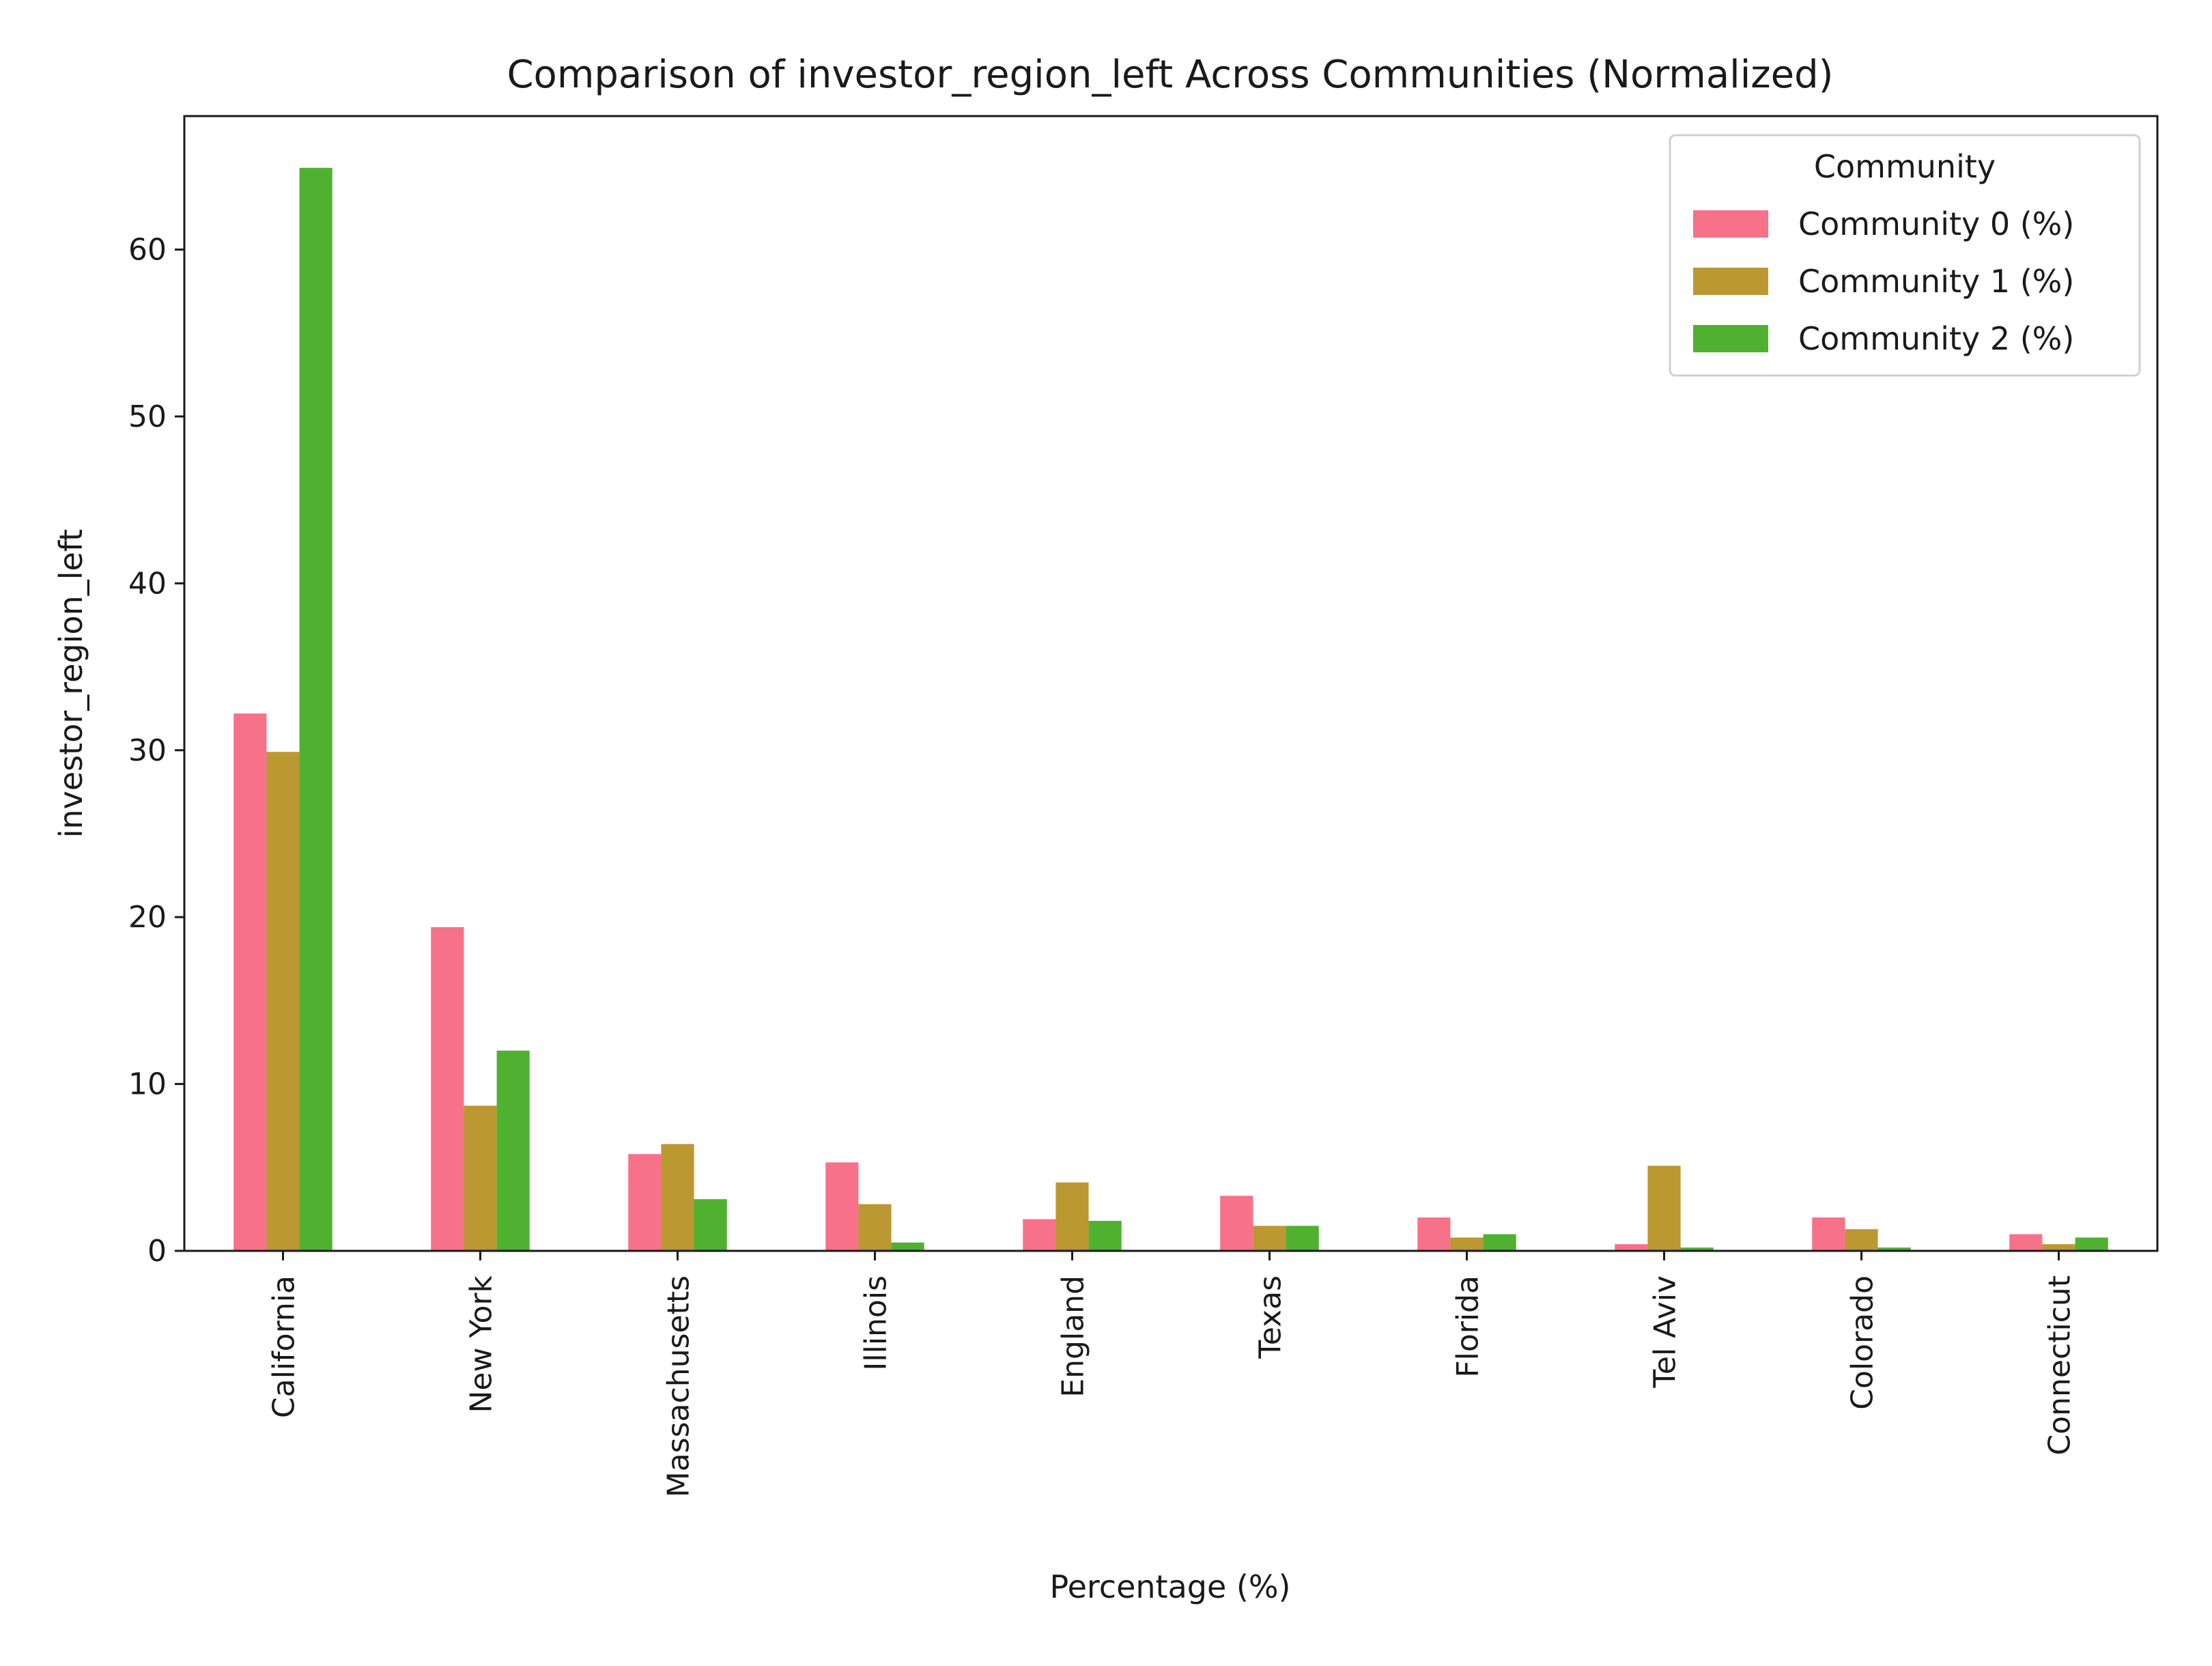 The image size is (2212, 1666). What do you see at coordinates (2060, 1365) in the screenshot?
I see `x-tick-label-connecticut: Connecticut` at bounding box center [2060, 1365].